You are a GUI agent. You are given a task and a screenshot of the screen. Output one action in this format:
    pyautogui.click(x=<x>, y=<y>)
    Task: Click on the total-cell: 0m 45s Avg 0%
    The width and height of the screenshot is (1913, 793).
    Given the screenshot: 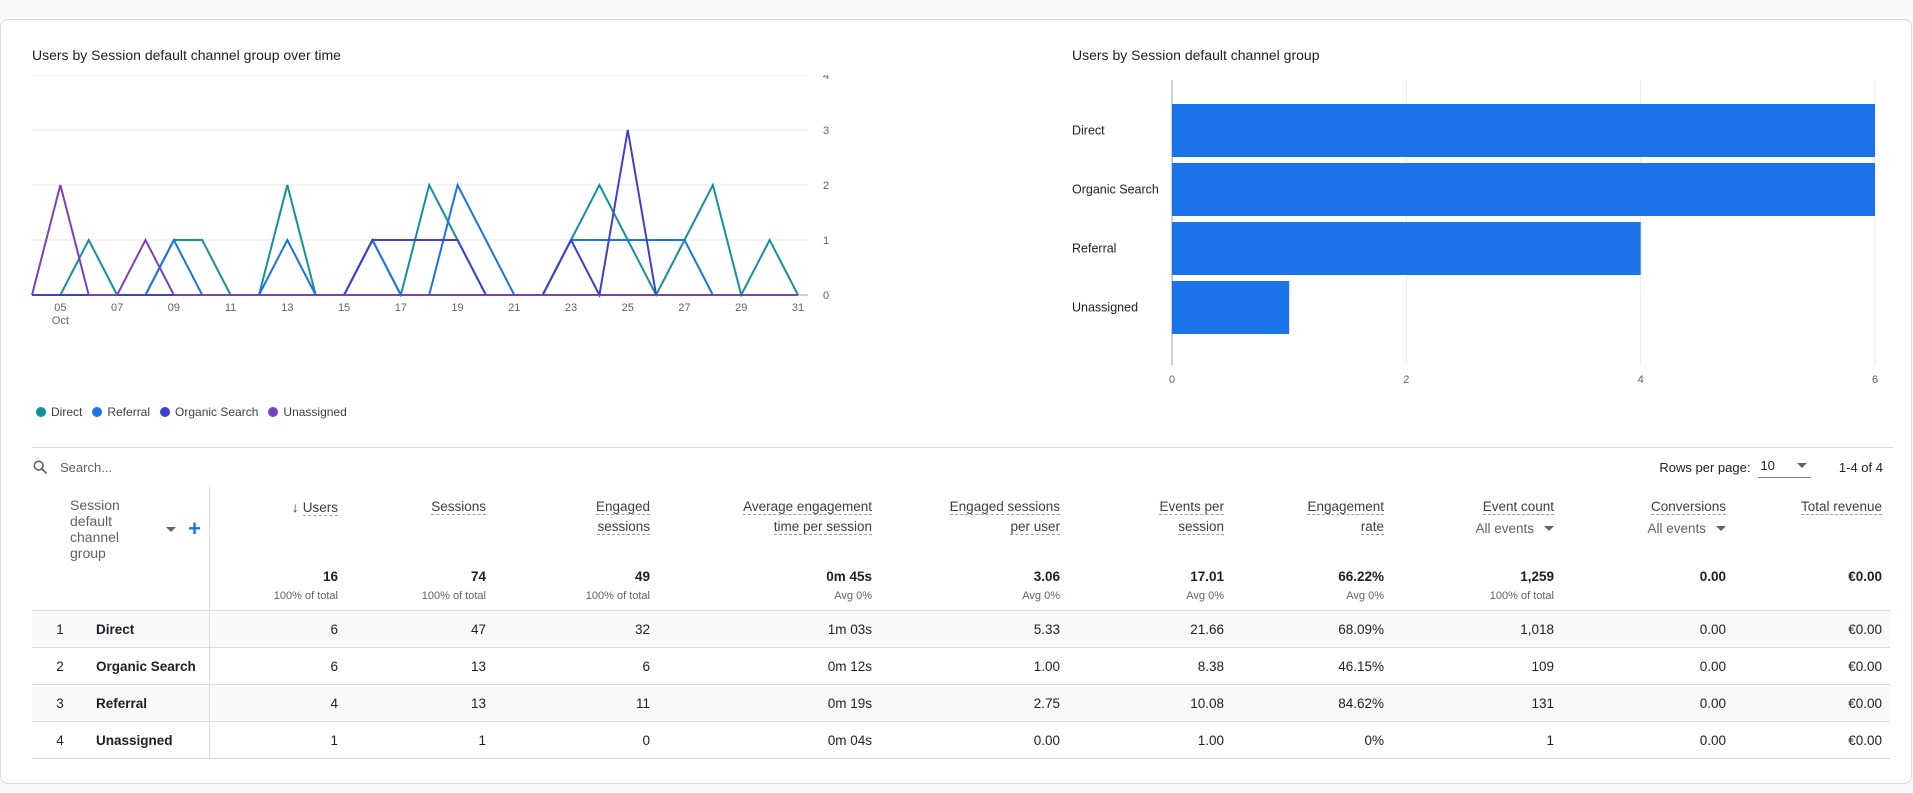 What is the action you would take?
    pyautogui.click(x=769, y=586)
    